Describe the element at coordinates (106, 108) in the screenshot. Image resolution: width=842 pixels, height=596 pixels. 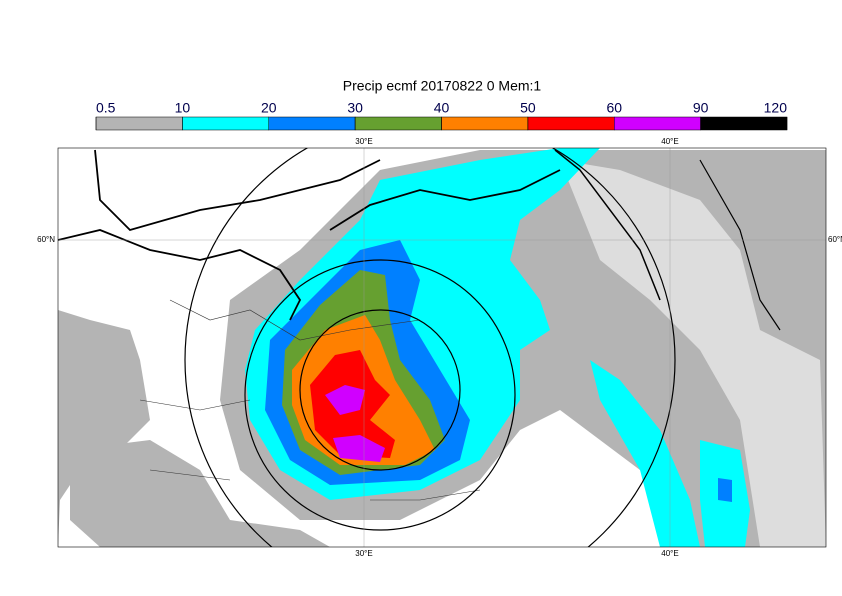
I see `colorbar-label: 0.5` at that location.